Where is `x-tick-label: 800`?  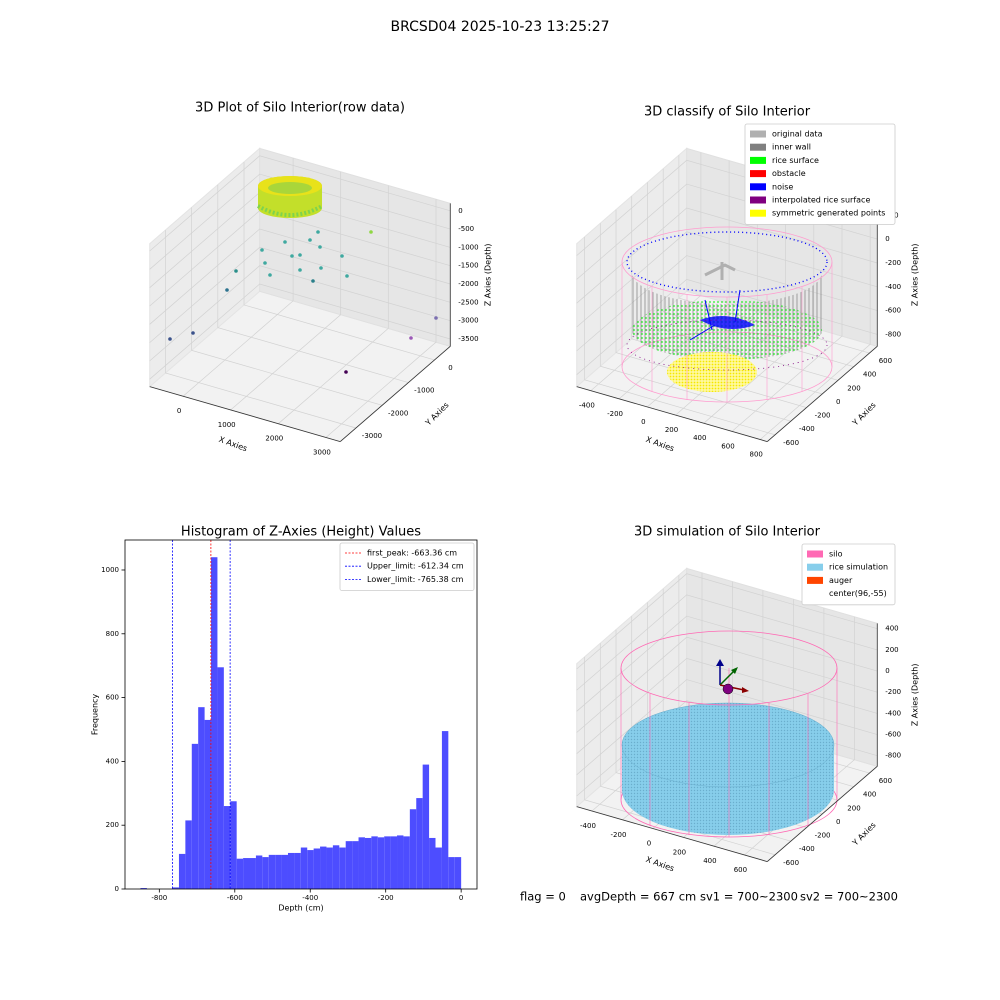
x-tick-label: 800 is located at coordinates (756, 455).